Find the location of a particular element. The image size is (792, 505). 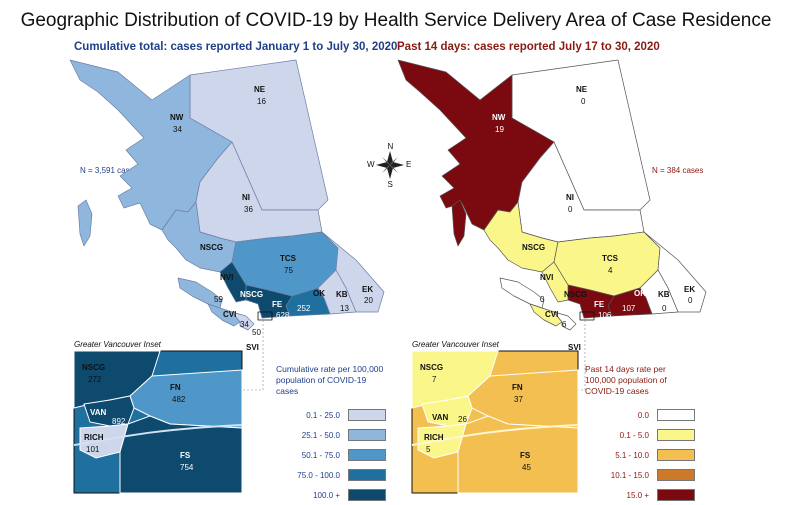

value-ne-left: 16 is located at coordinates (261, 101).